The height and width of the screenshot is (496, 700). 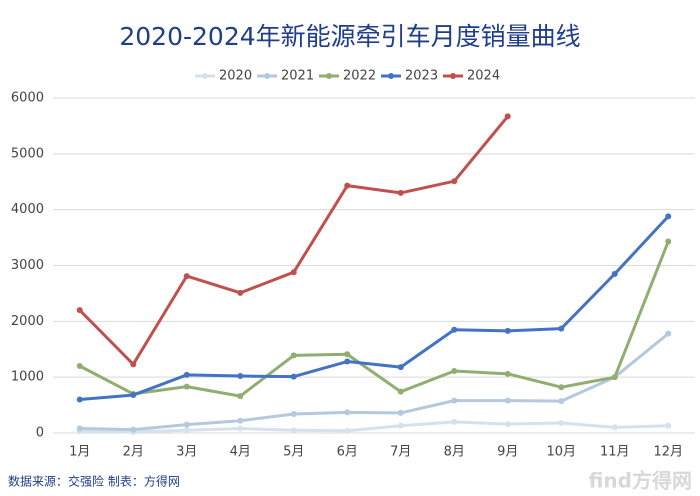 I want to click on x-tick-label: 4月, so click(x=240, y=452).